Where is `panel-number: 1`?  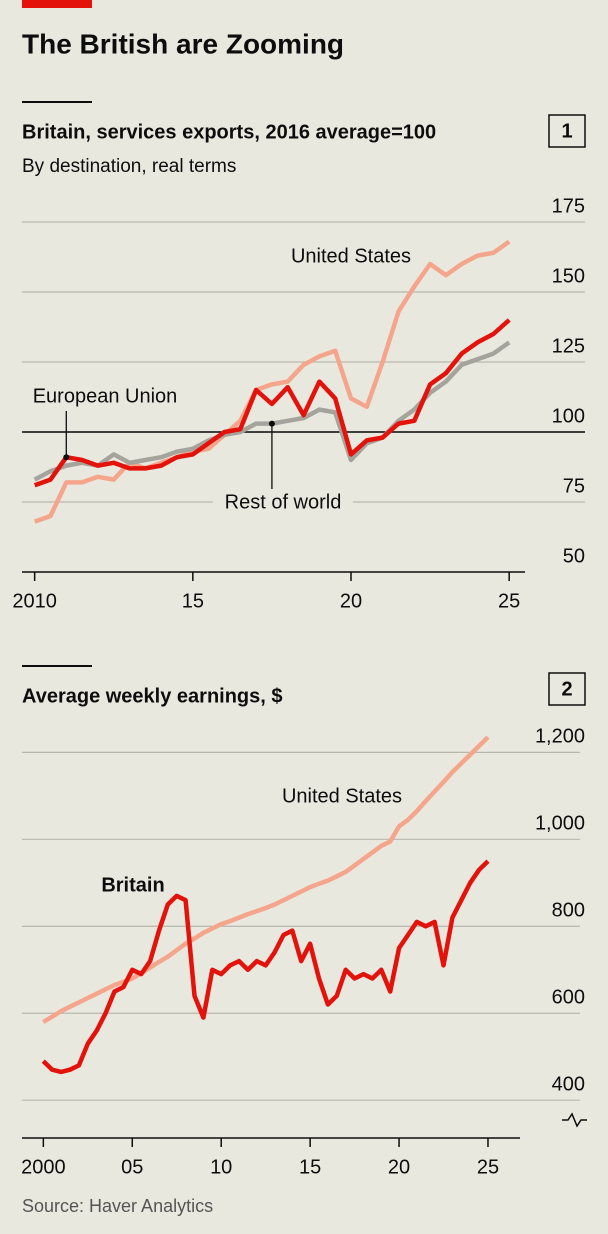
panel-number: 1 is located at coordinates (566, 131).